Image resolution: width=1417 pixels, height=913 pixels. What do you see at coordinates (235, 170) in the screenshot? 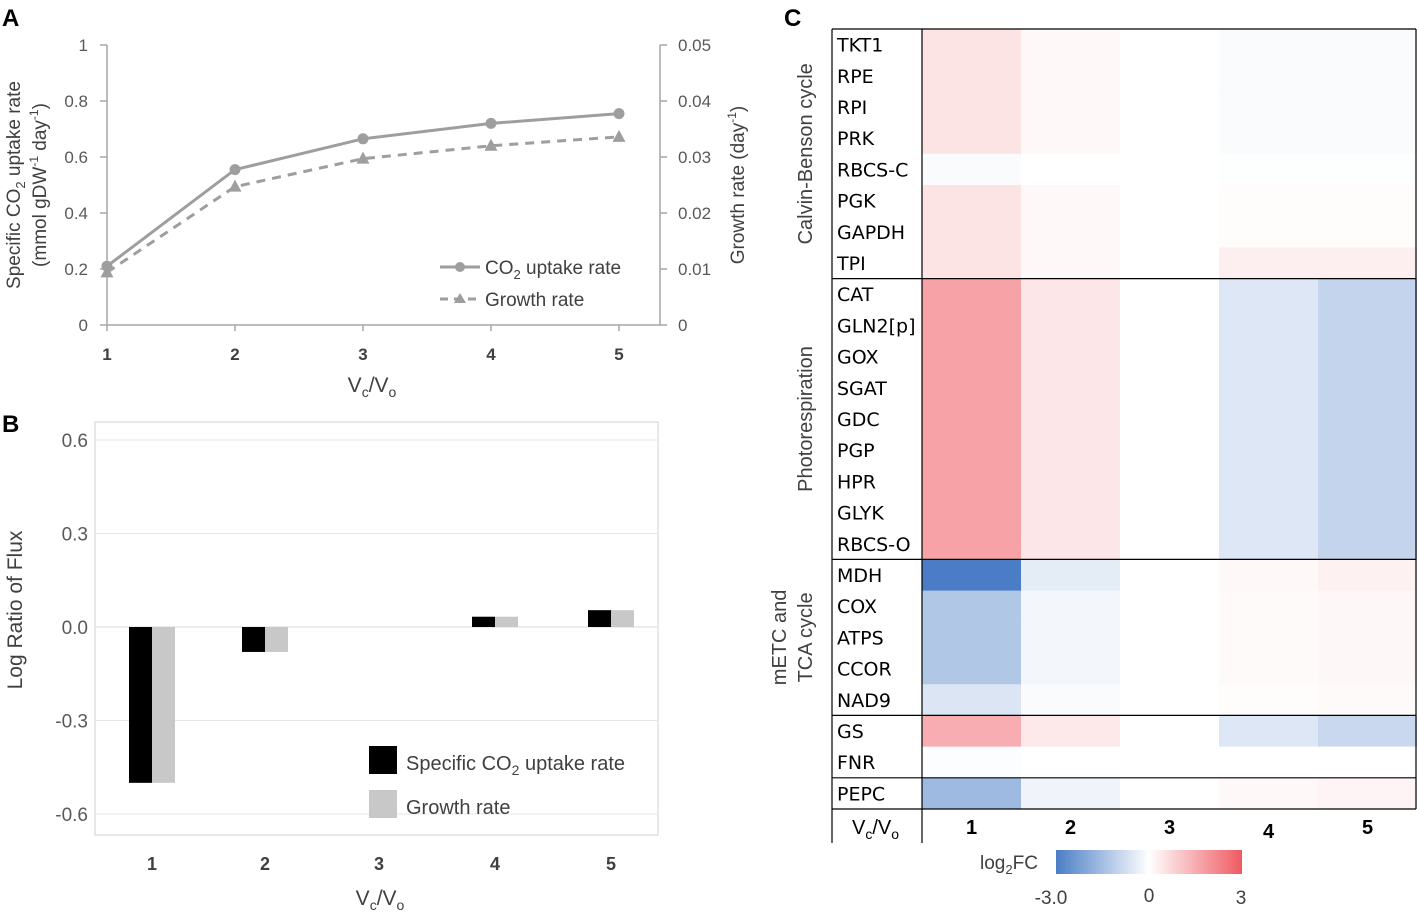
I see `co2-uptake-point` at bounding box center [235, 170].